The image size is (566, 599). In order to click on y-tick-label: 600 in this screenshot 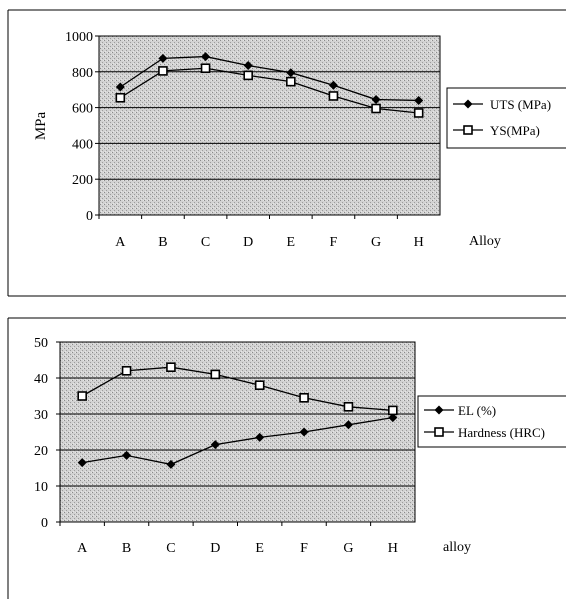, I will do `click(82, 109)`.